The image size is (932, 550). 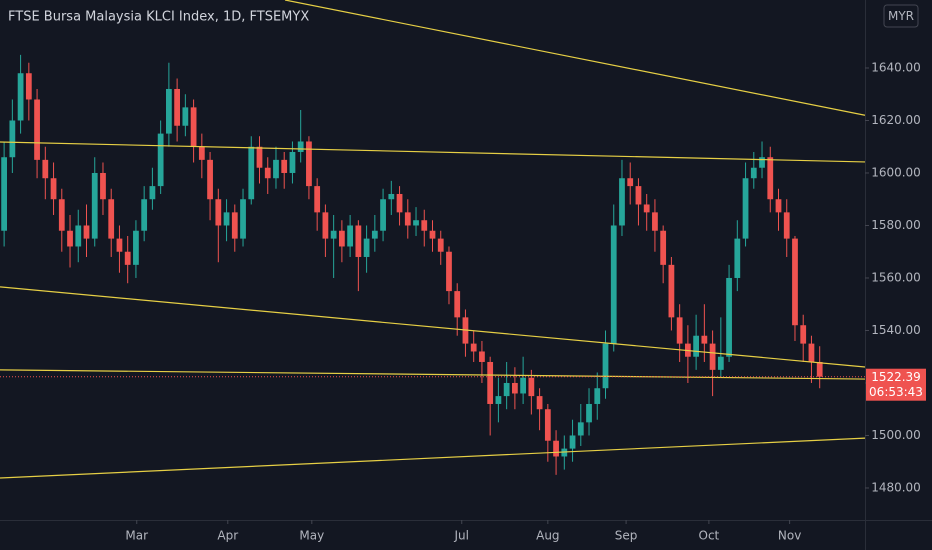 What do you see at coordinates (896, 120) in the screenshot?
I see `y-tick-label: 1620.00` at bounding box center [896, 120].